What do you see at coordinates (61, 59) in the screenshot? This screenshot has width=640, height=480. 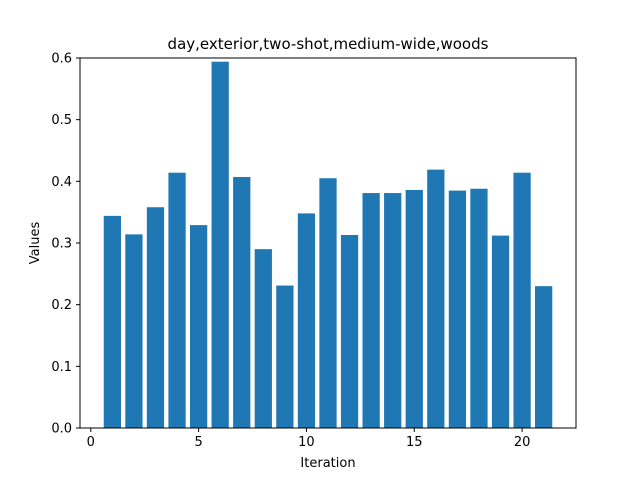 I see `y-tick-label: 0.6` at bounding box center [61, 59].